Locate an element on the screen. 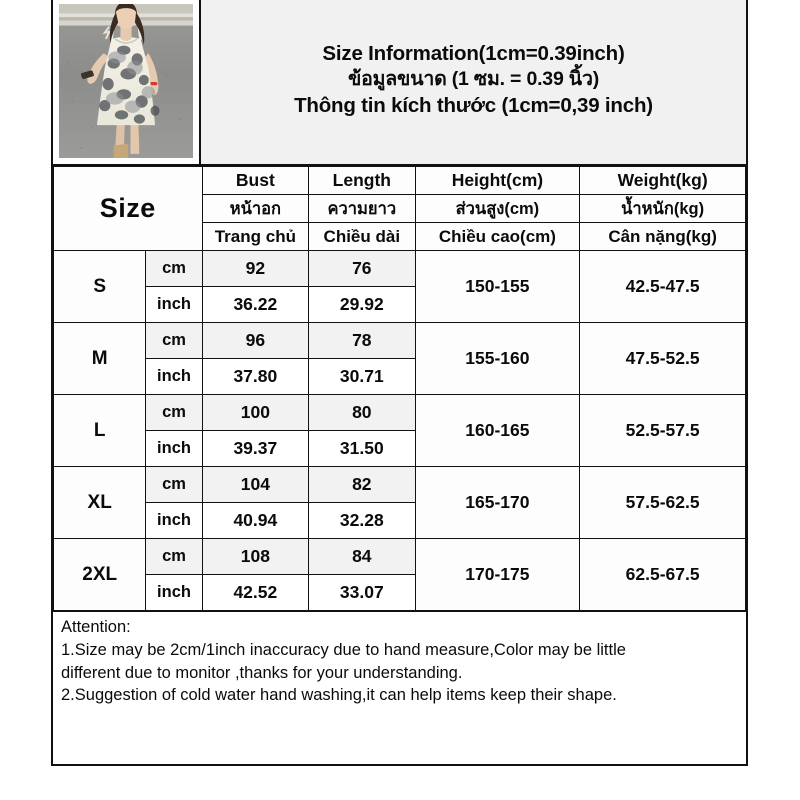  header-row-thai: หน้าอก ความยาว ส่วนสูง(cm) น้ำหนัก(kg) is located at coordinates (400, 208).